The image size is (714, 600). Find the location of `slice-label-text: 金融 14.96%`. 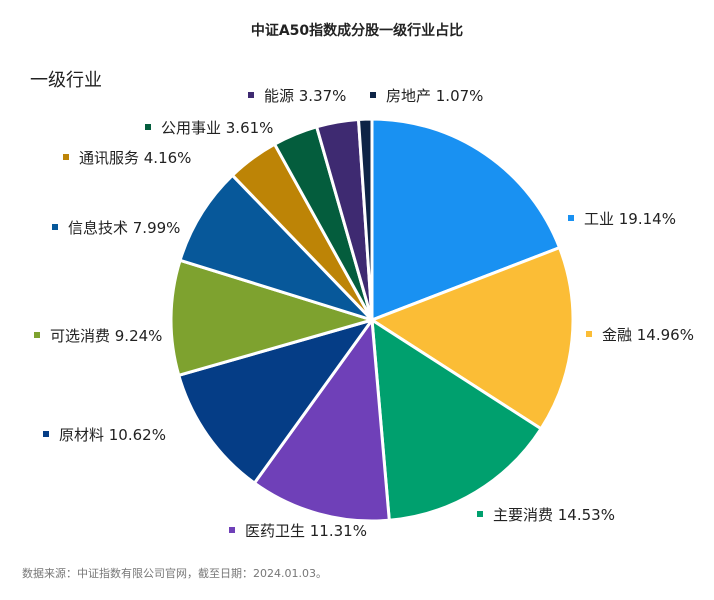

slice-label-text: 金融 14.96% is located at coordinates (648, 335).